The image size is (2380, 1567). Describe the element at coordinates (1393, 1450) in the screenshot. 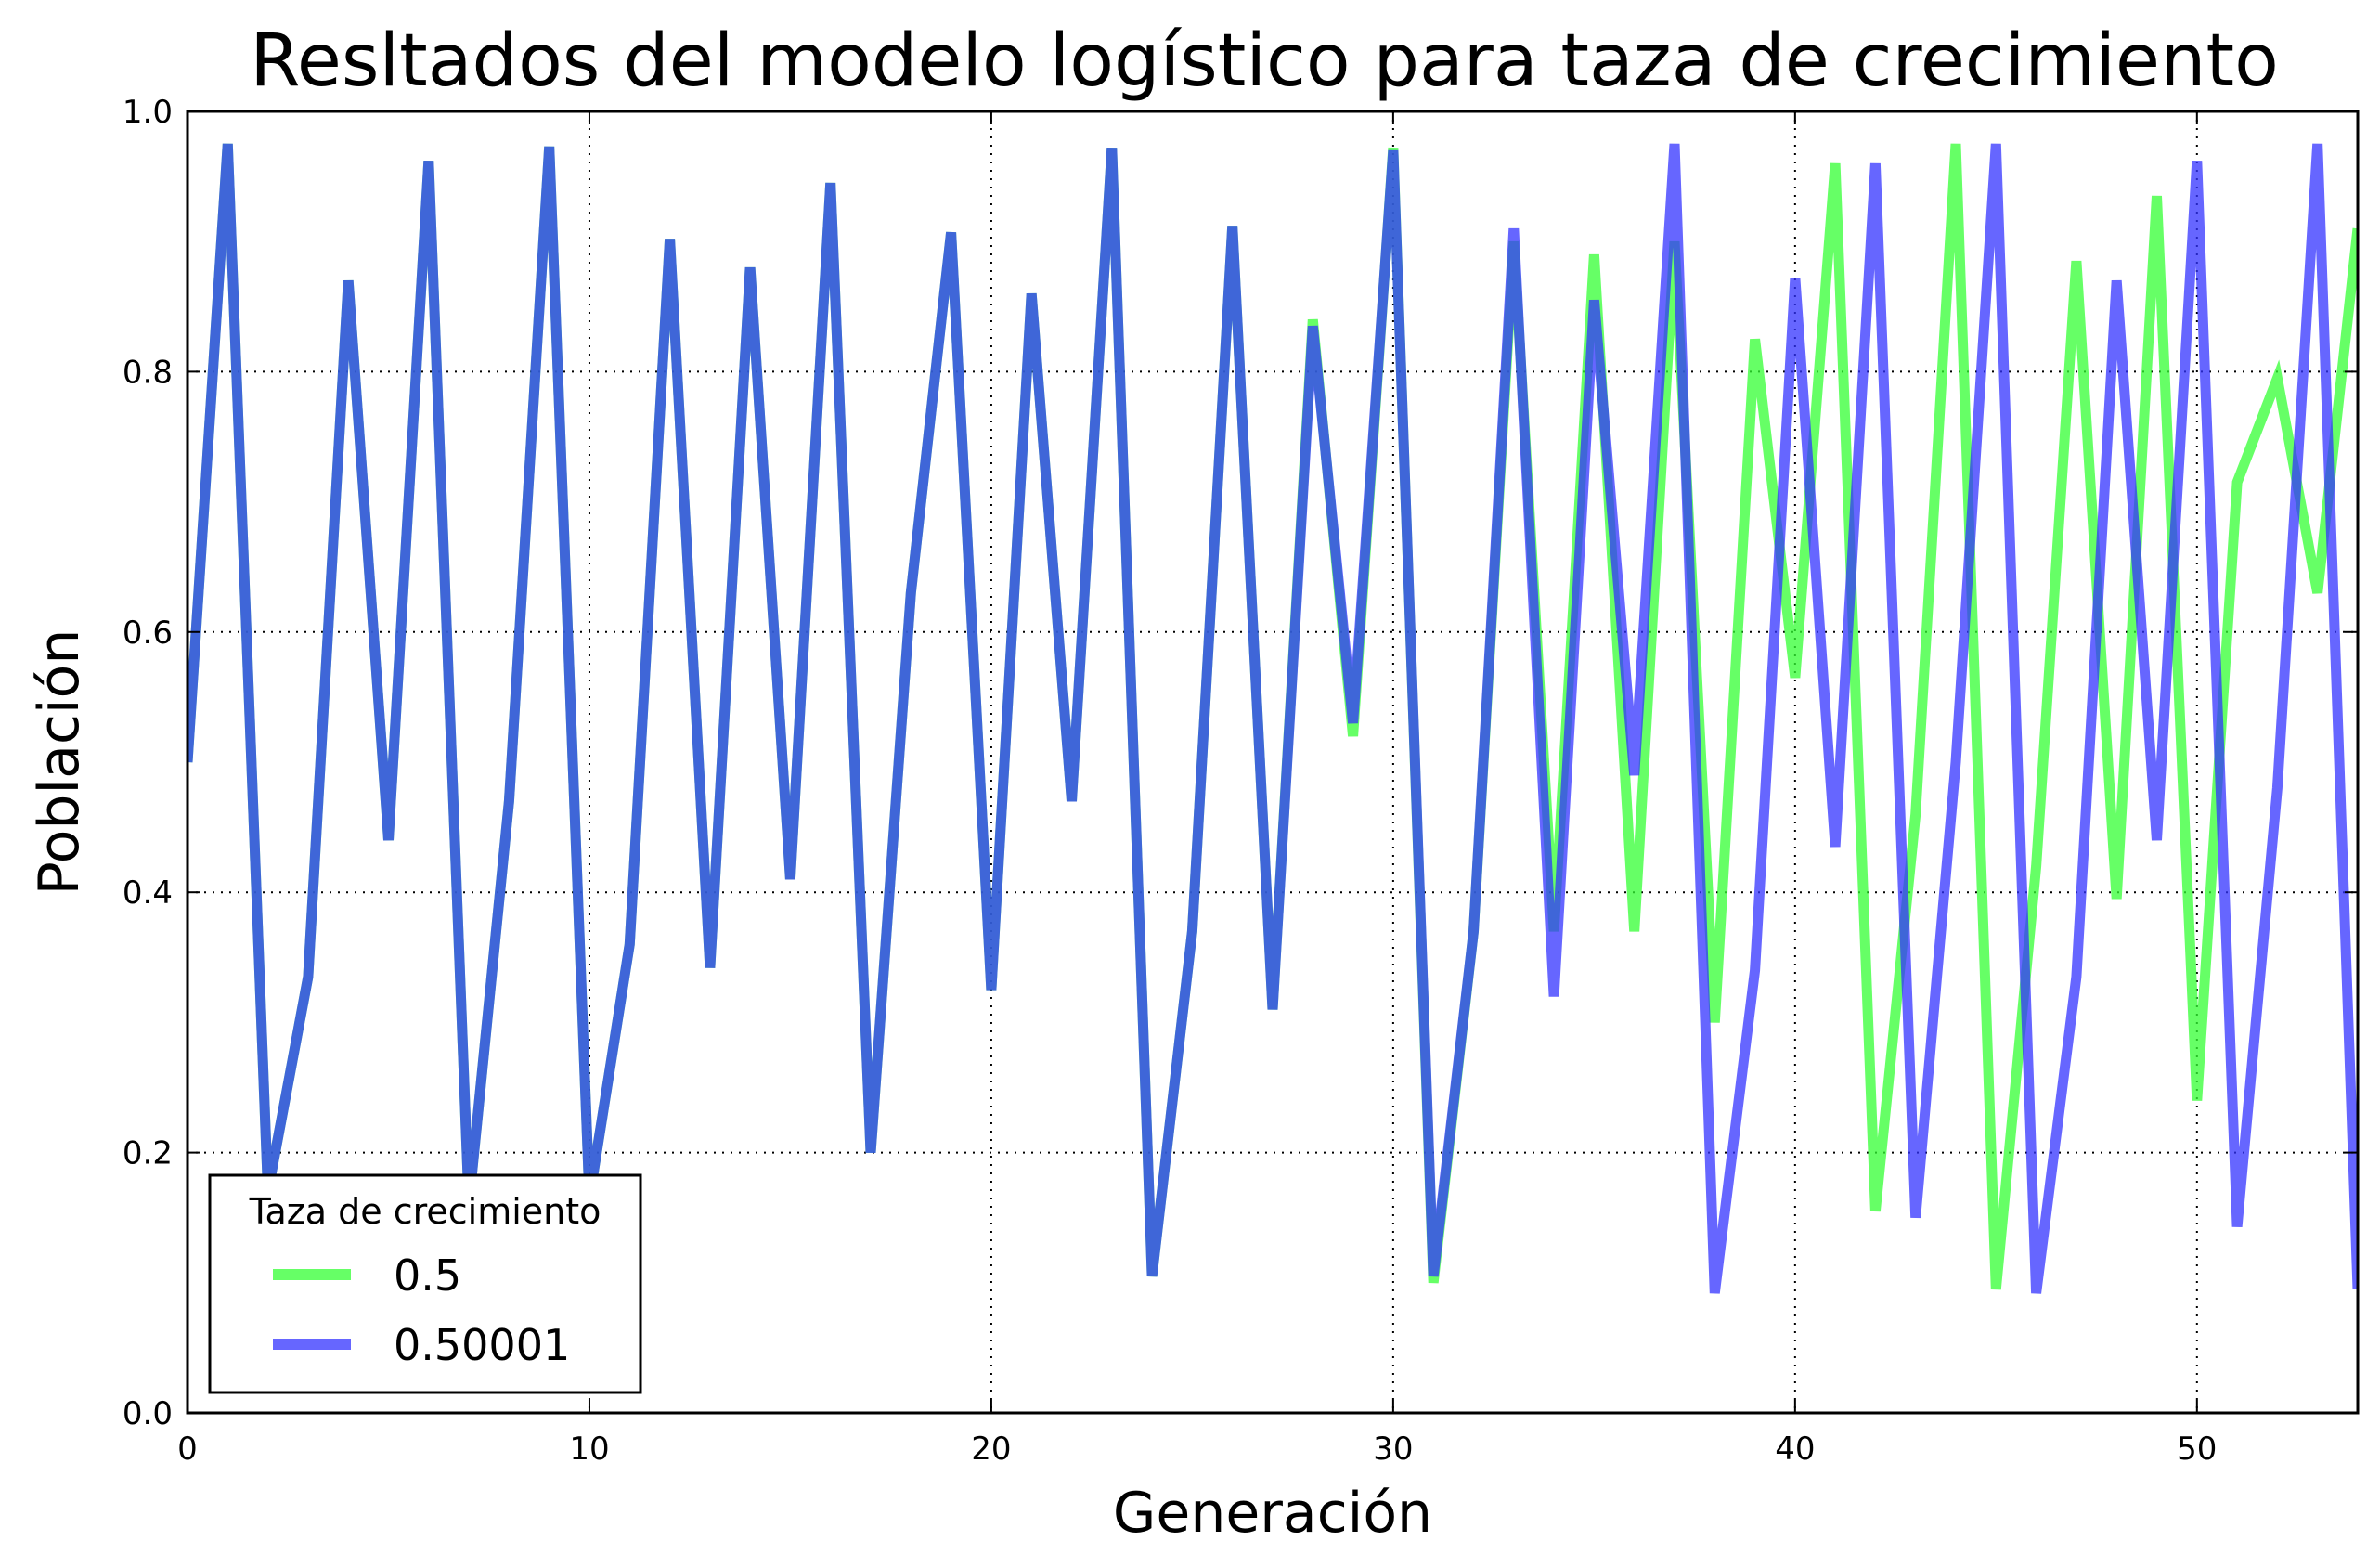

I see `x-tick-label-3: 30` at that location.